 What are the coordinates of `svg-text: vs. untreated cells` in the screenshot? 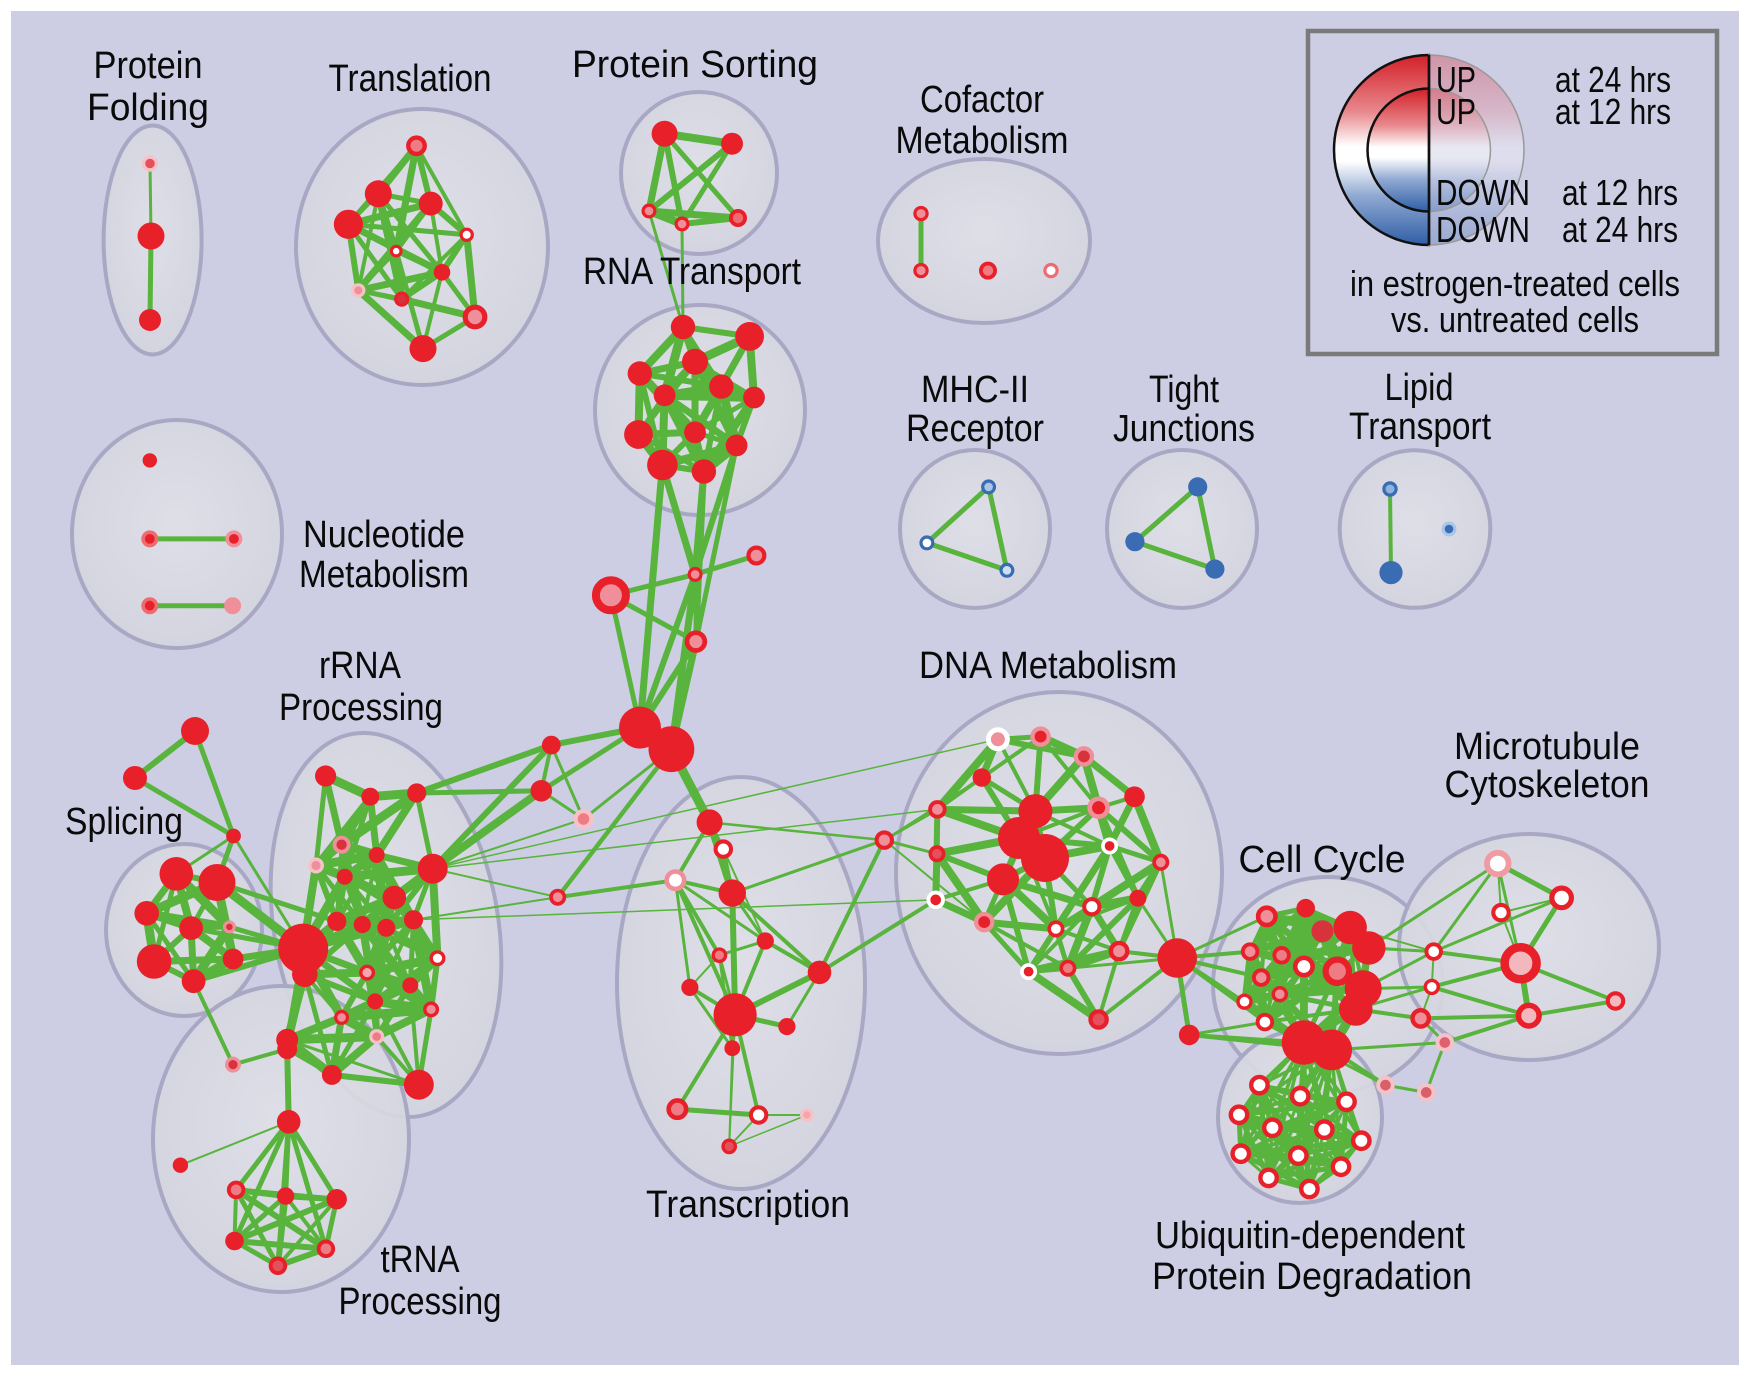 It's located at (1515, 319).